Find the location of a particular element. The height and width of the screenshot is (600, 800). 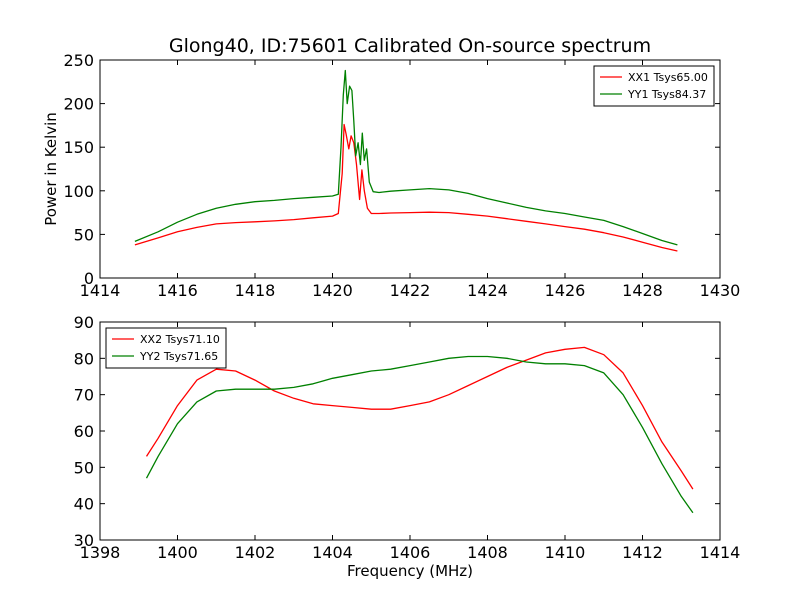

x-axis-label: Frequency (MHz) is located at coordinates (410, 571).